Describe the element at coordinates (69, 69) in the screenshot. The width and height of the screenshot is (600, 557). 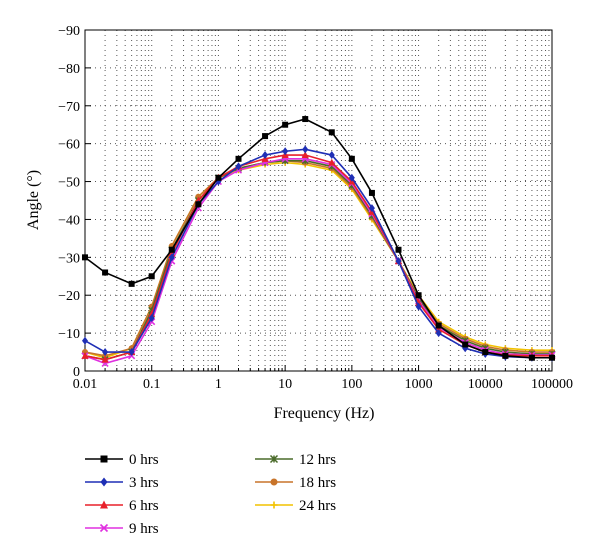
I see `y-tick-label: −80` at that location.